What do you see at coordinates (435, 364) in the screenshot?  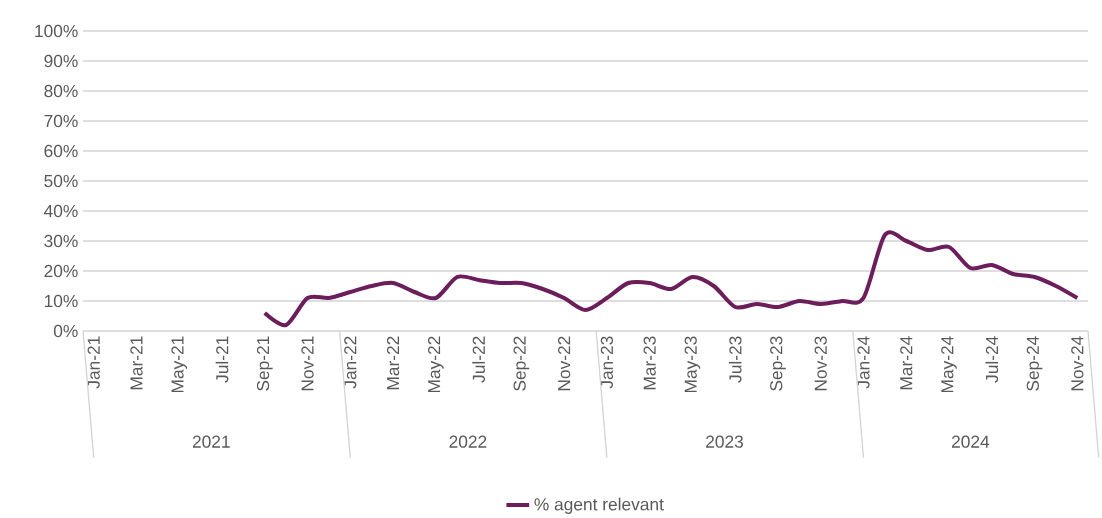 I see `x-tick-label: May-22` at bounding box center [435, 364].